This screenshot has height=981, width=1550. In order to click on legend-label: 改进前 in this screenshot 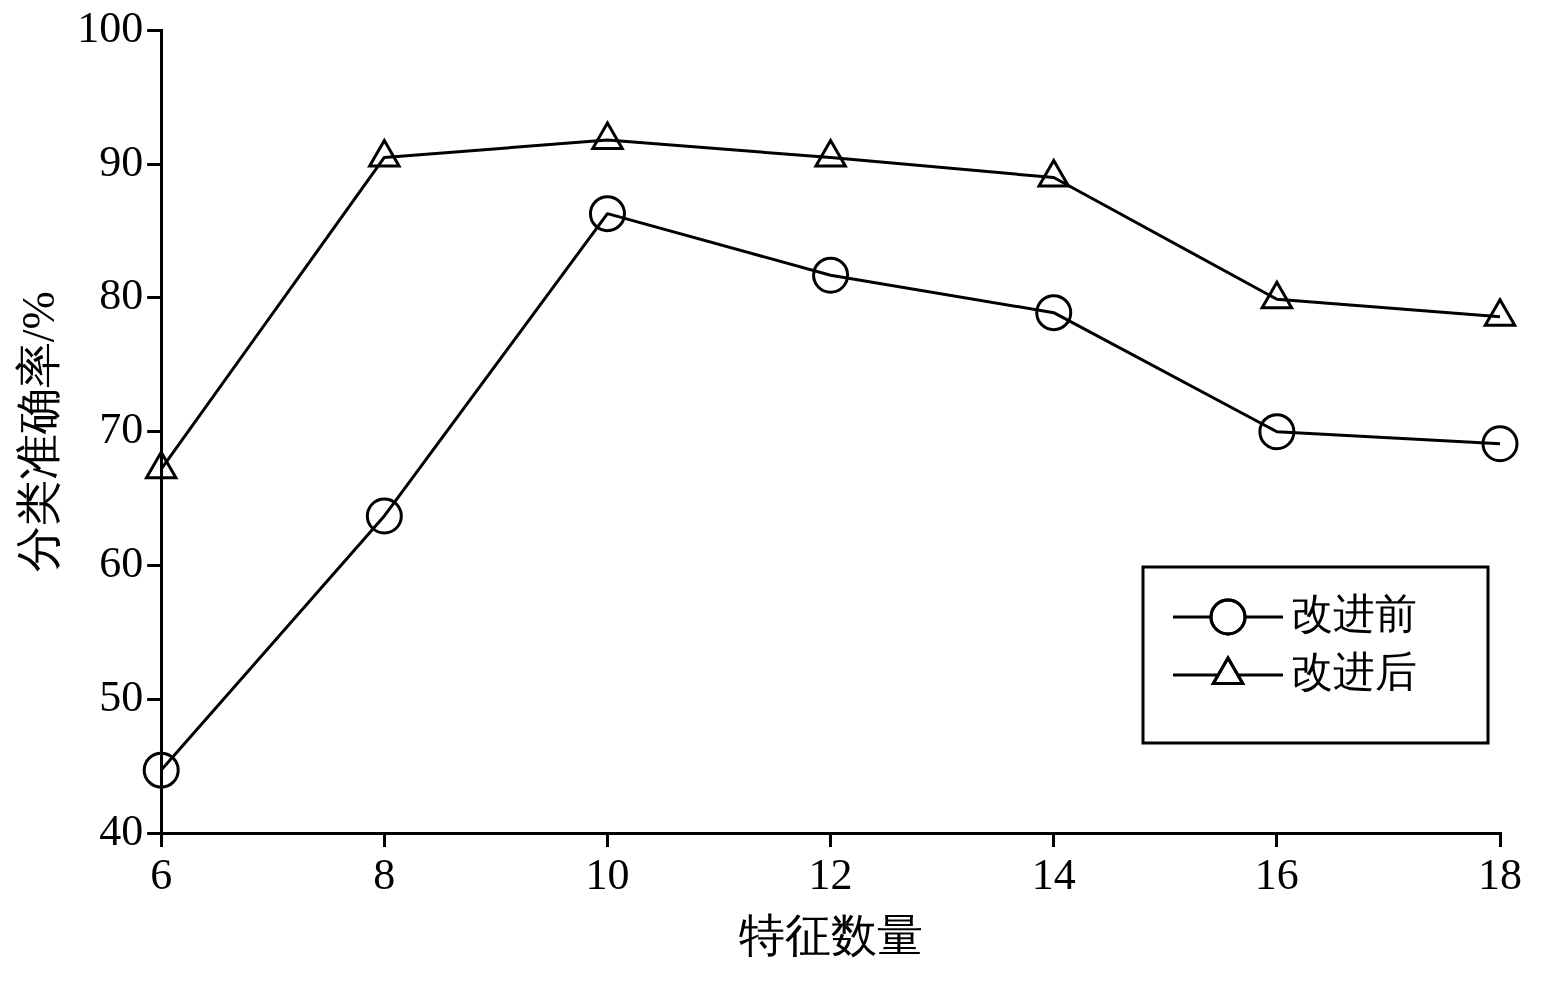, I will do `click(1354, 614)`.